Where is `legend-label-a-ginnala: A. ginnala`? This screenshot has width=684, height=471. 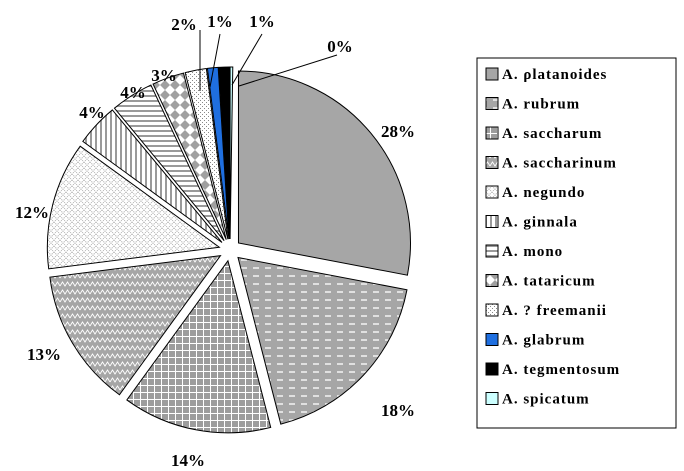 legend-label-a-ginnala: A. ginnala is located at coordinates (540, 223).